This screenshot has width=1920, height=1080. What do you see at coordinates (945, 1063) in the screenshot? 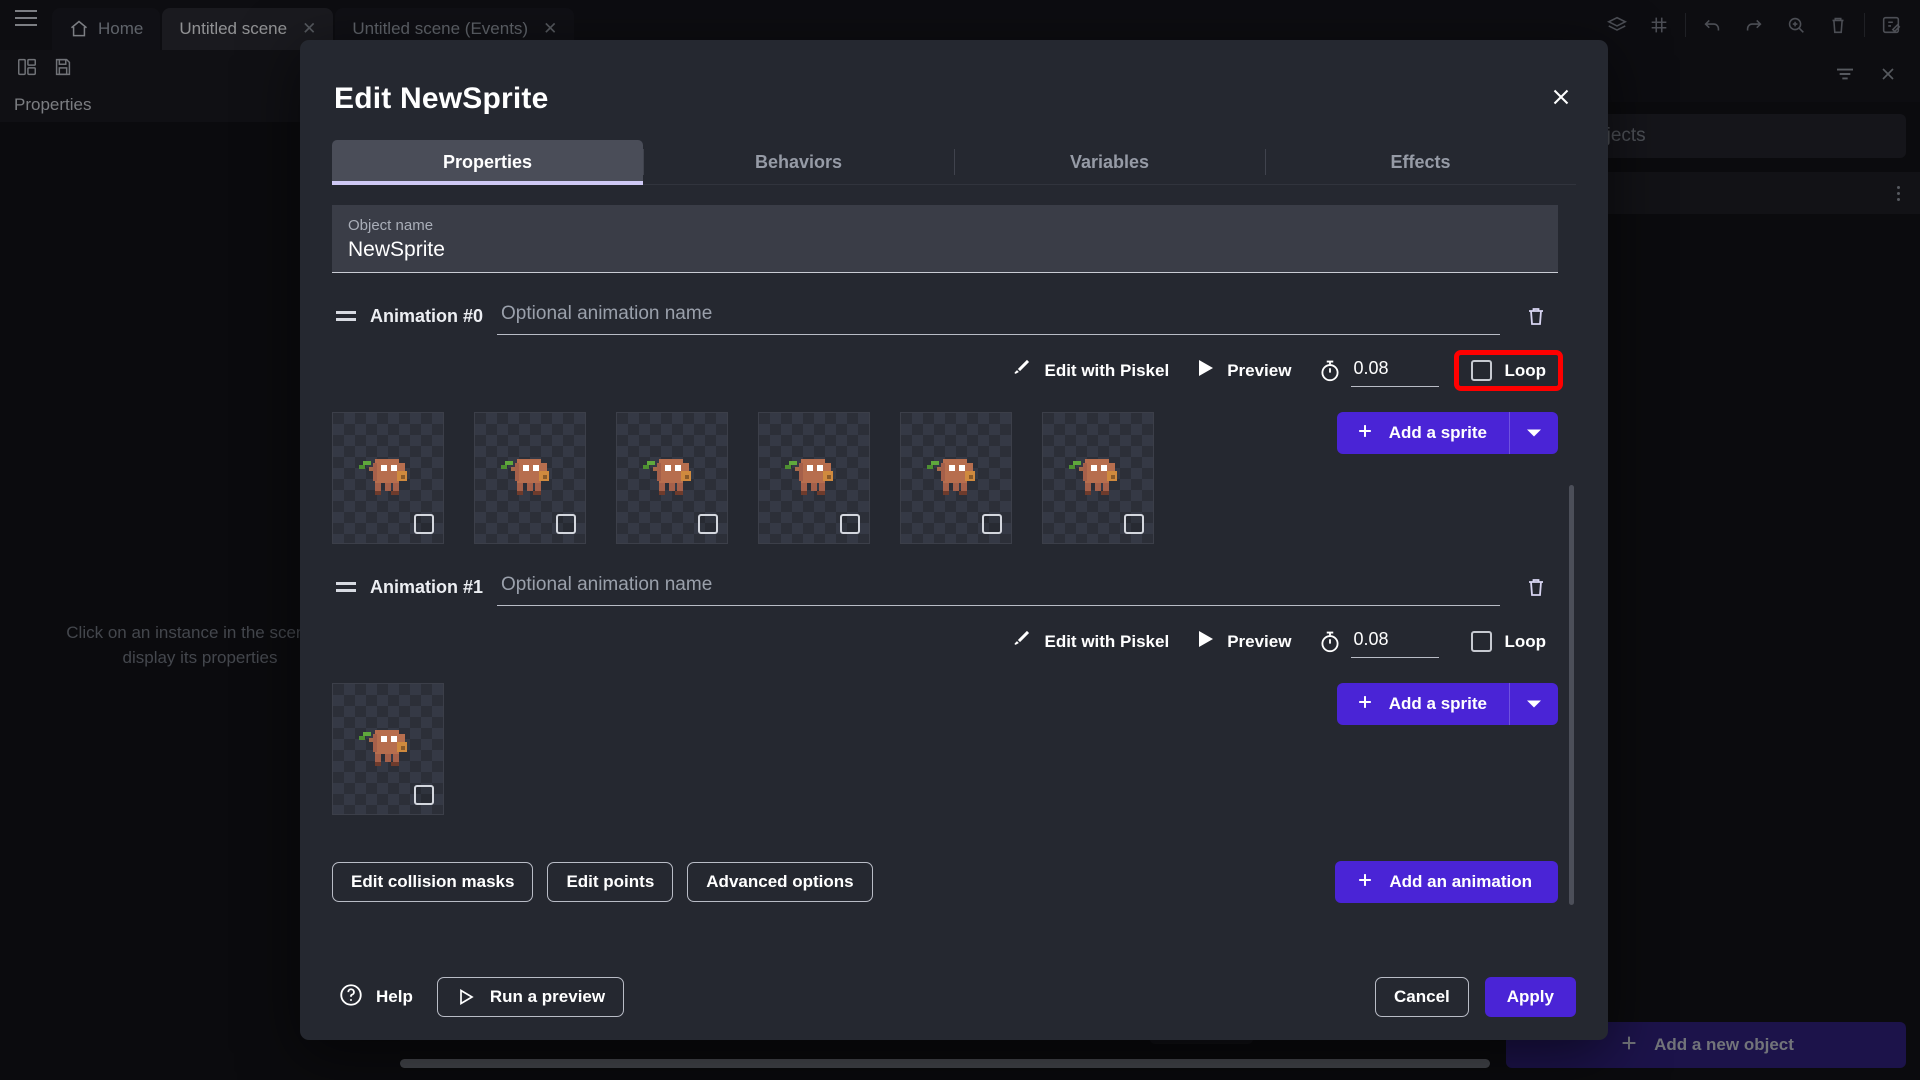
I see `scene-horizontal-scrollbar` at bounding box center [945, 1063].